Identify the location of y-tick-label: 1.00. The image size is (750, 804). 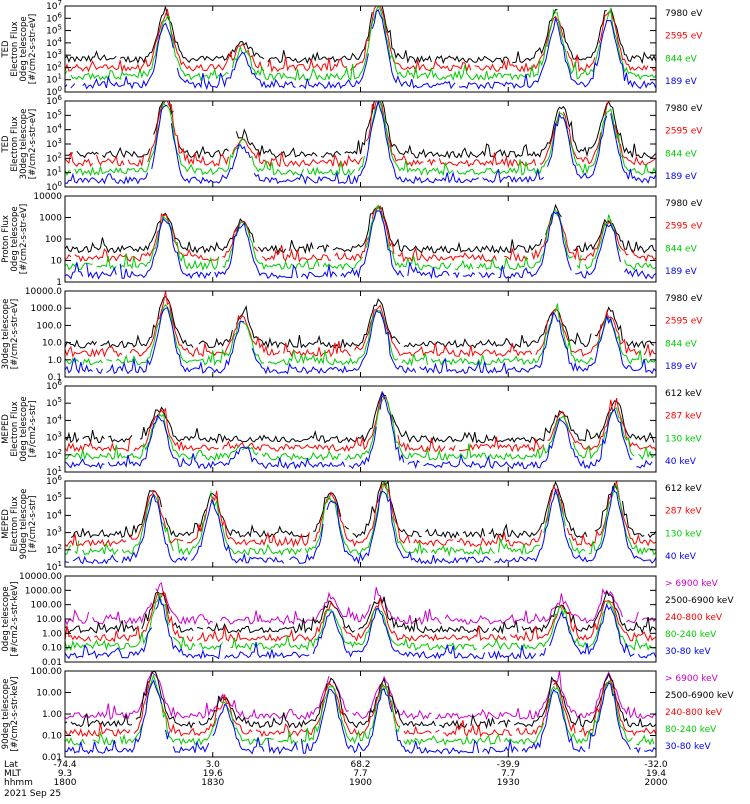
(52, 634).